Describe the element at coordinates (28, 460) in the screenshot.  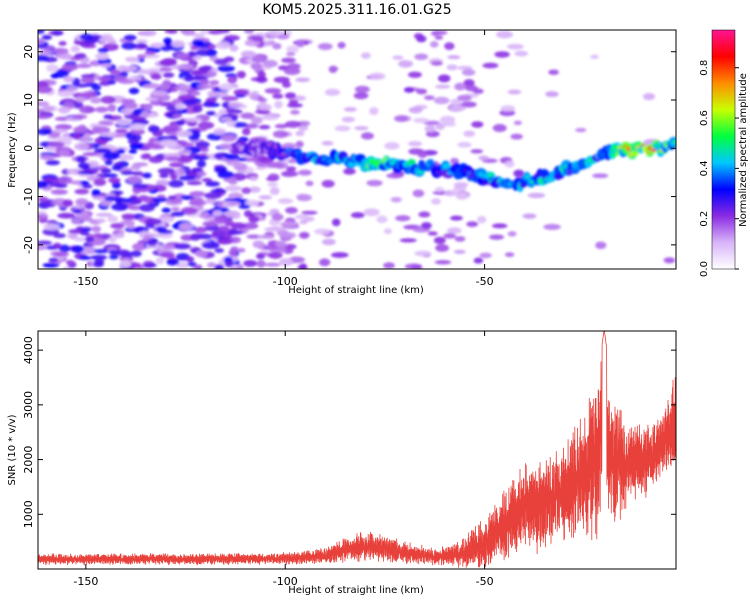
I see `y-tick-label: 2000` at that location.